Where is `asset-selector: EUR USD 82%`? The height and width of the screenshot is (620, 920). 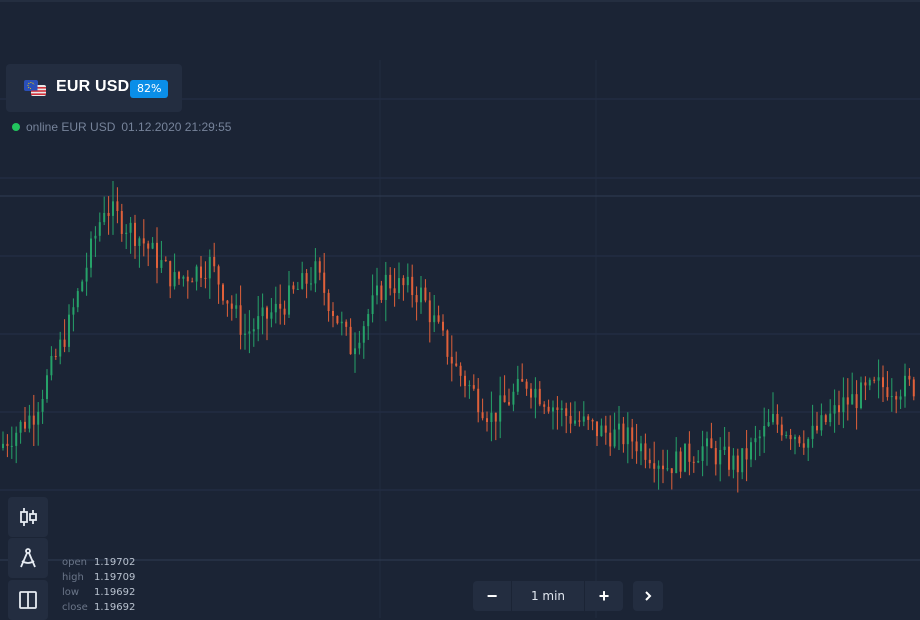 asset-selector: EUR USD 82% is located at coordinates (94, 88).